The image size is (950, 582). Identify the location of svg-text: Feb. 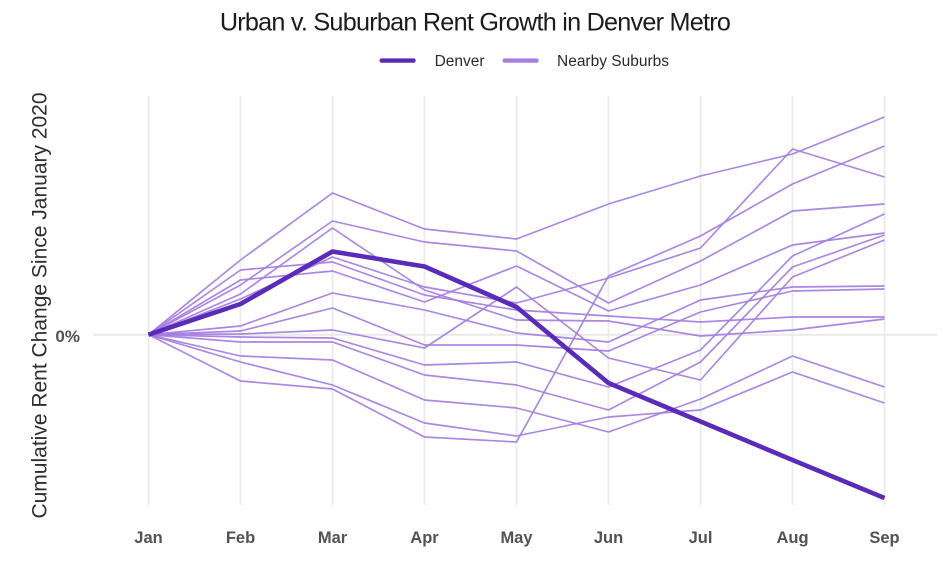
(240, 538).